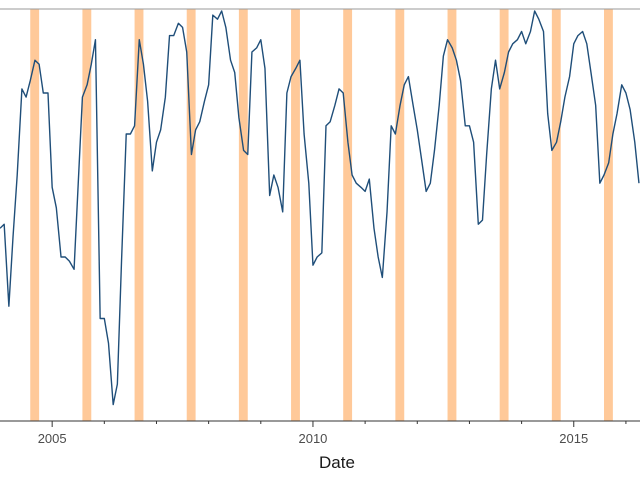  Describe the element at coordinates (312, 438) in the screenshot. I see `x-tick-label: 2010` at that location.